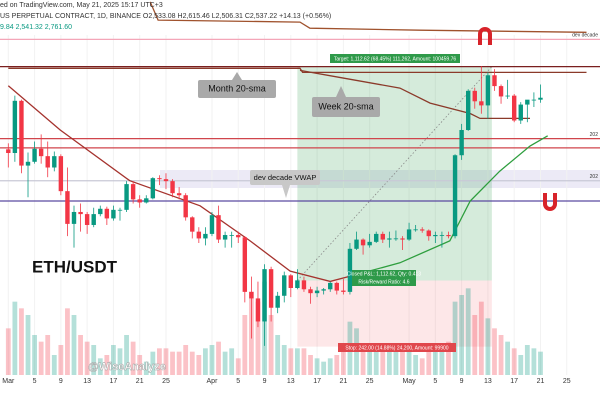  I want to click on target-label-box, so click(395, 58).